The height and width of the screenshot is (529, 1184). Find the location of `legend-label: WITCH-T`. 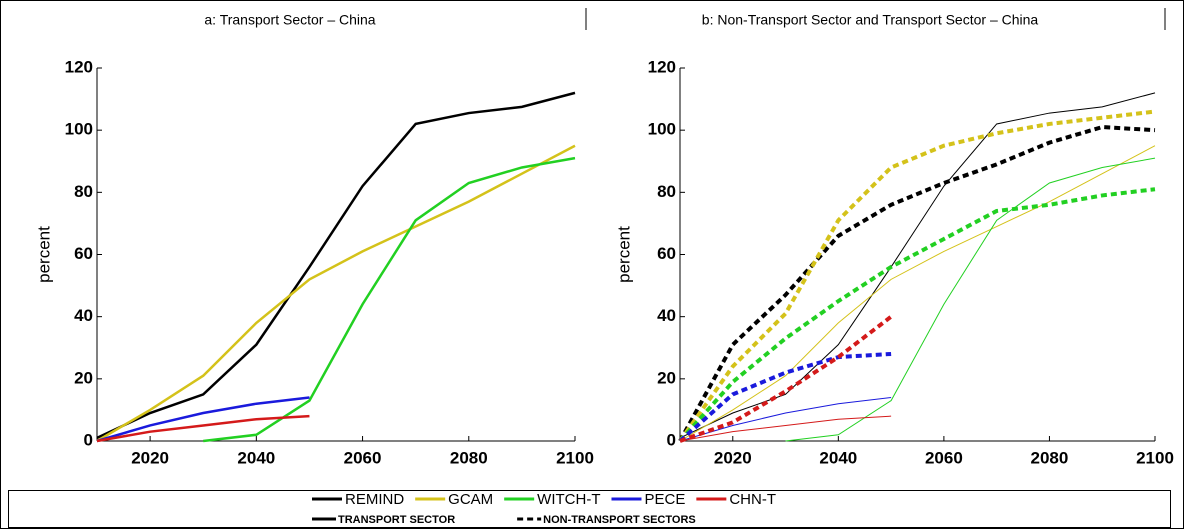

legend-label: WITCH-T is located at coordinates (568, 499).